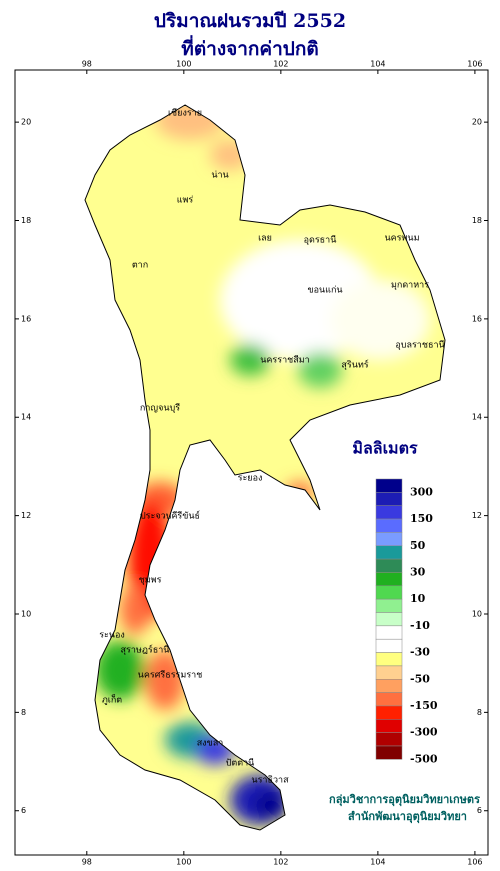 Image resolution: width=500 pixels, height=871 pixels. What do you see at coordinates (210, 744) in the screenshot?
I see `place-label: สงขลา` at bounding box center [210, 744].